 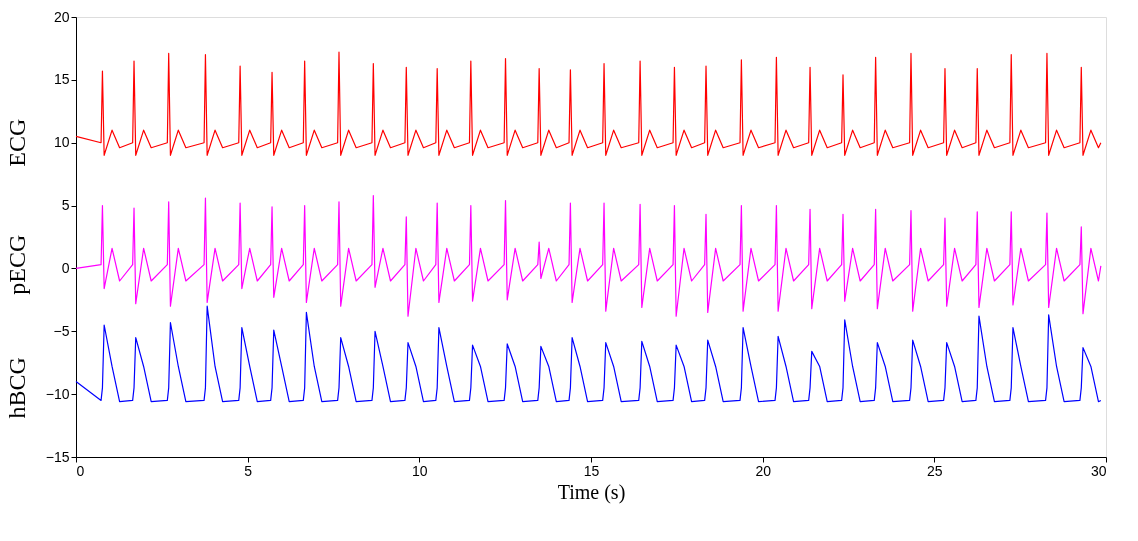 What do you see at coordinates (591, 470) in the screenshot?
I see `x-tick-label: 15` at bounding box center [591, 470].